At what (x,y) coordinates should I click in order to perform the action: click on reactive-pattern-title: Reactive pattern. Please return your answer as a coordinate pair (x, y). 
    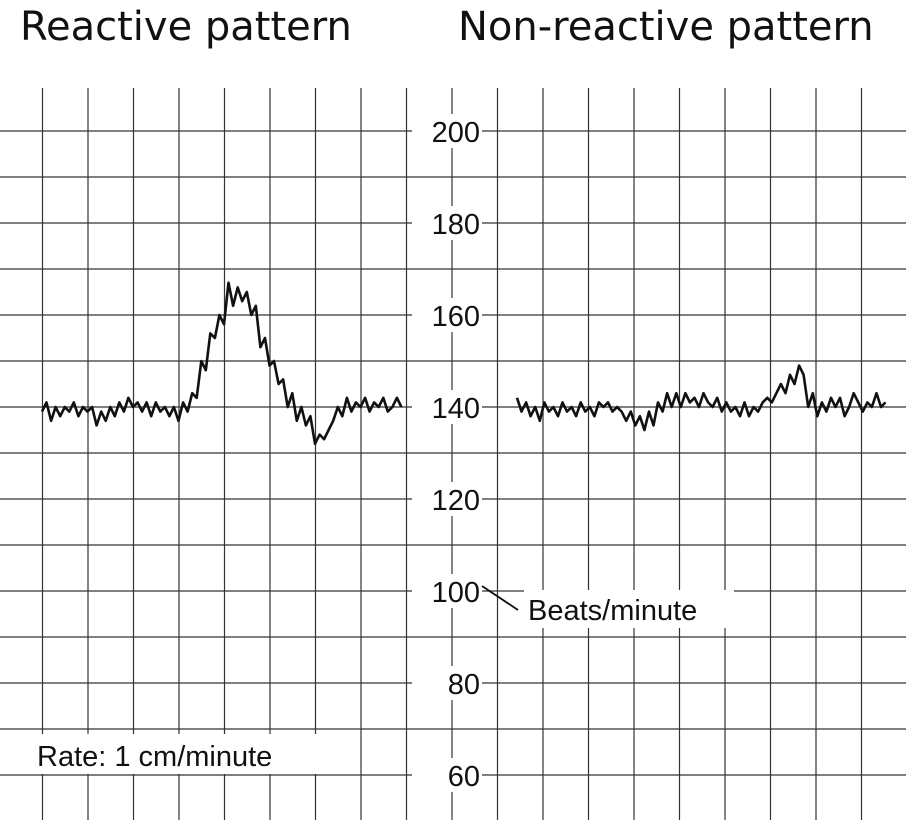
    Looking at the image, I should click on (186, 27).